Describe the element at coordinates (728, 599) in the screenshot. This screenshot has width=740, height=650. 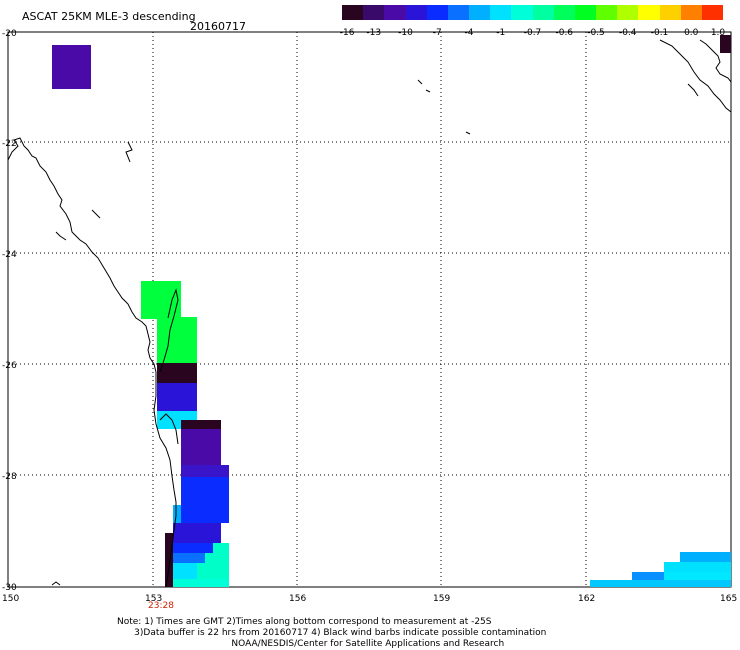
I see `x-tick-label: 165` at that location.